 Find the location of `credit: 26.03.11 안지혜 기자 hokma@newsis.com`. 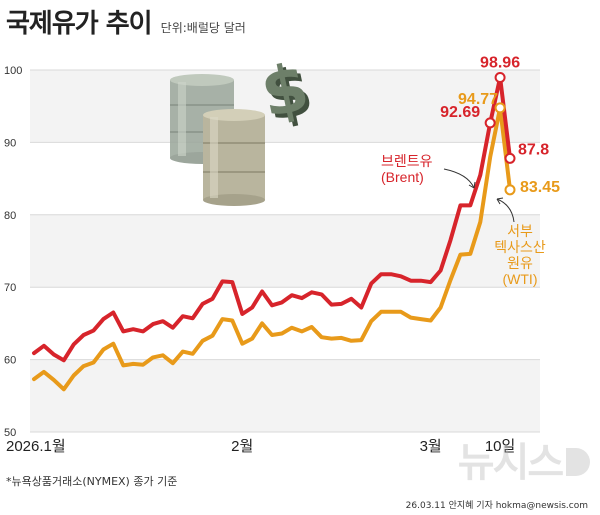

credit: 26.03.11 안지혜 기자 hokma@newsis.com is located at coordinates (496, 506).